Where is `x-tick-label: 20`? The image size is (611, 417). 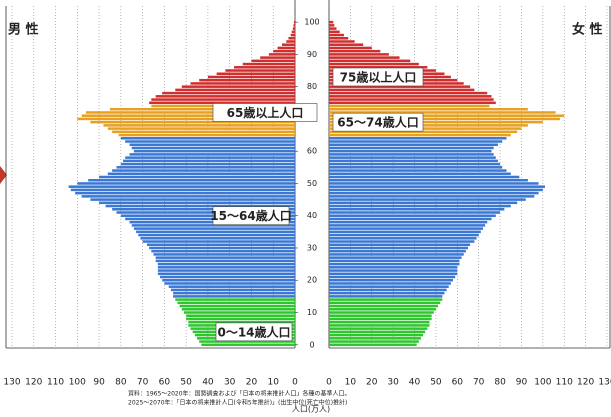 x-tick-label: 20 is located at coordinates (252, 383).